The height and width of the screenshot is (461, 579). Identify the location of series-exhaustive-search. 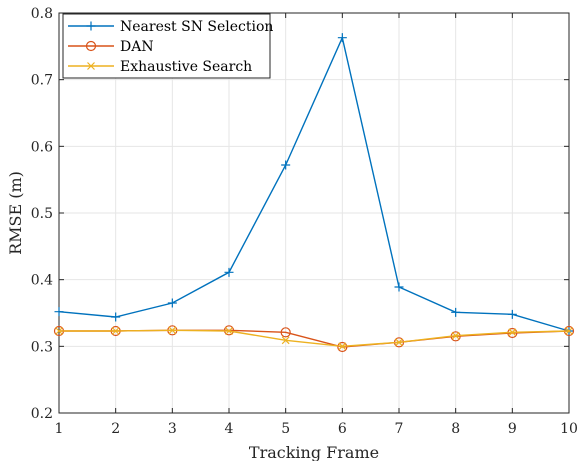
(314, 338).